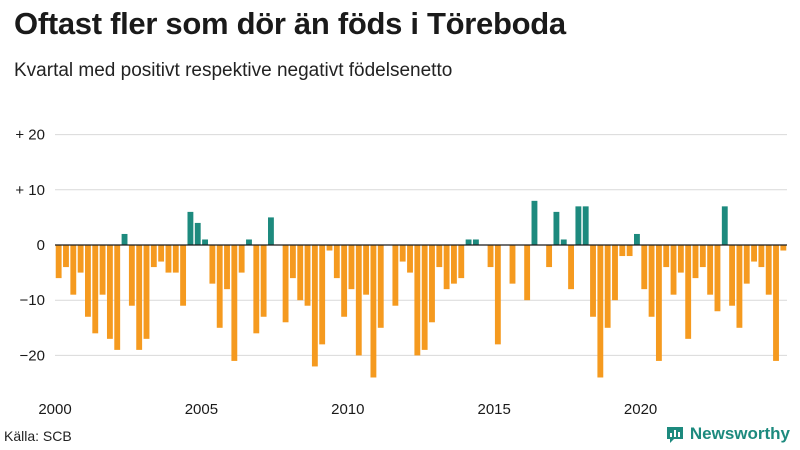 This screenshot has height=450, width=800. Describe the element at coordinates (41, 245) in the screenshot. I see `y-tick-label: 0` at that location.